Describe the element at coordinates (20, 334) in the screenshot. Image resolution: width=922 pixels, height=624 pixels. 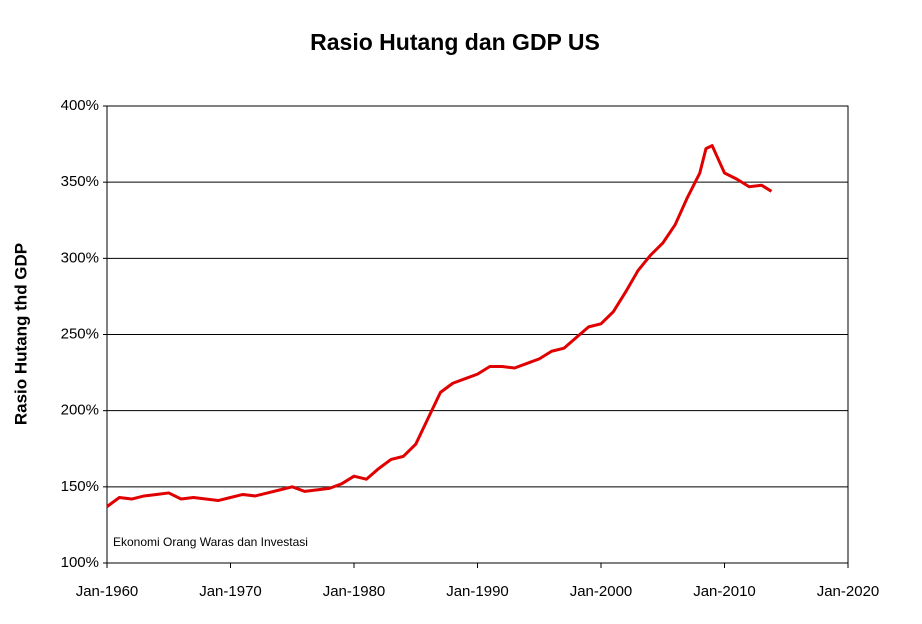
I see `y-axis-label: Rasio Hutang thd GDP` at that location.